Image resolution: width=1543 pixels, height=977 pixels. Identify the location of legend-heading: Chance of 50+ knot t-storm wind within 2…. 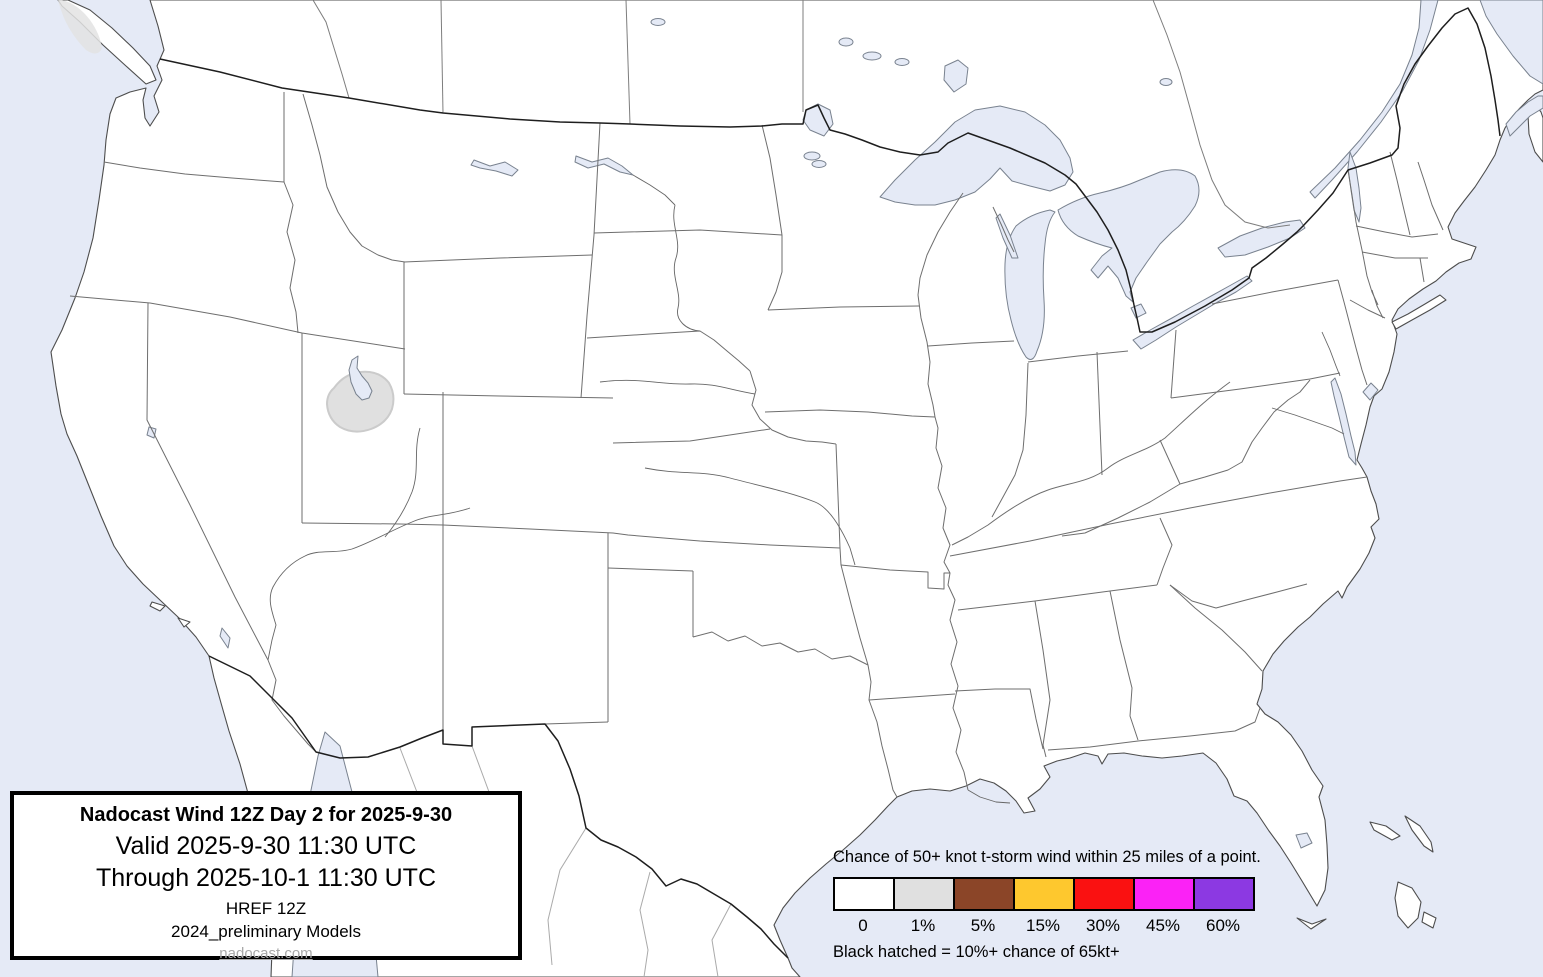
(1047, 857).